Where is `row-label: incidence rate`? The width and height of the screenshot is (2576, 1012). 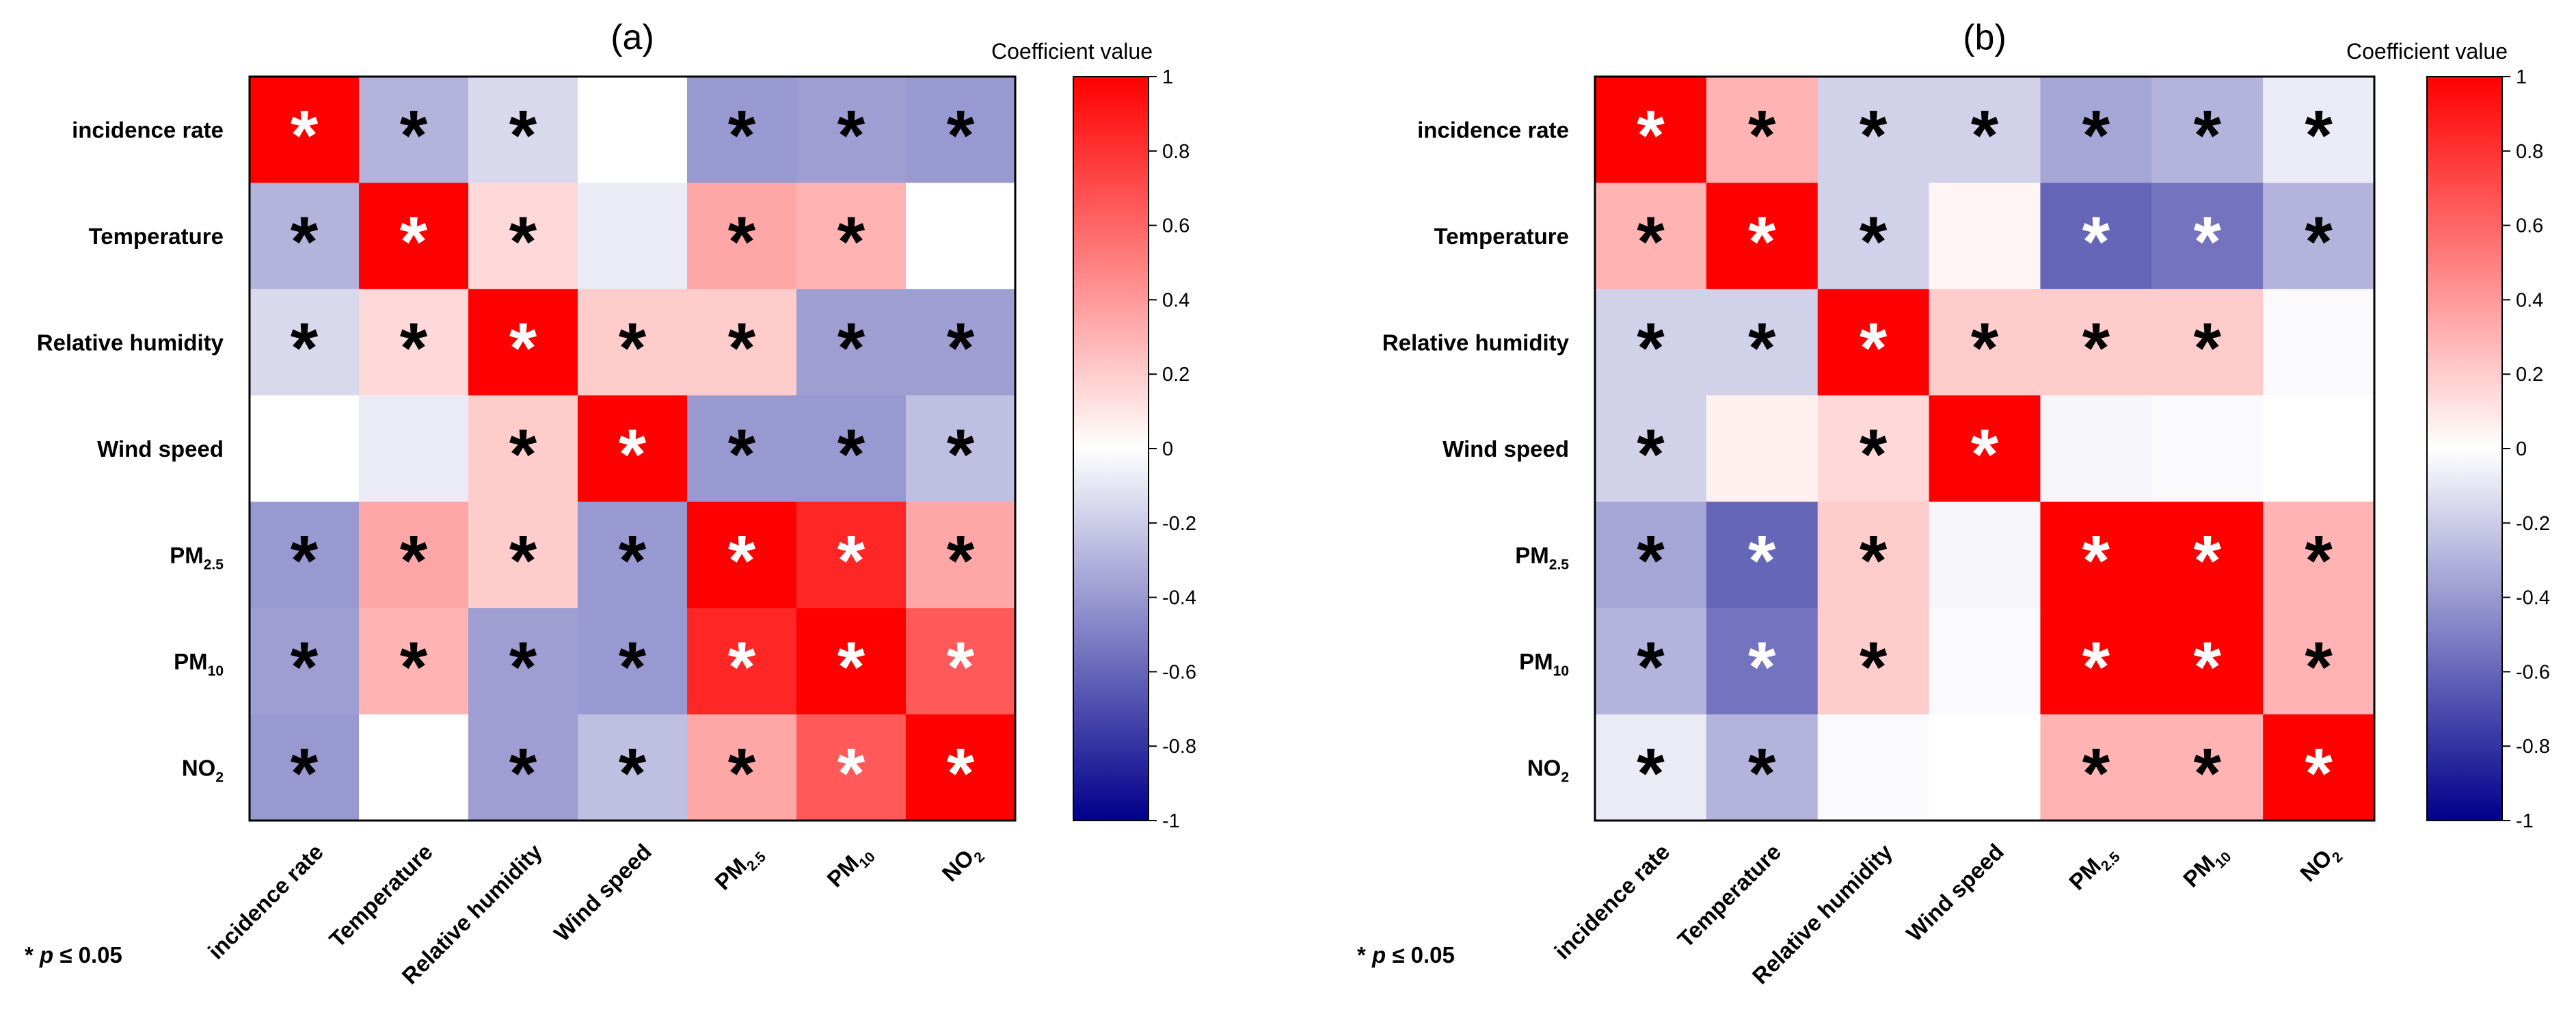 row-label: incidence rate is located at coordinates (148, 130).